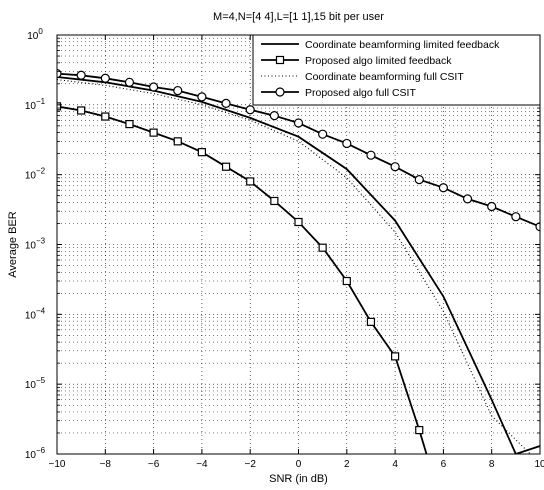  What do you see at coordinates (154, 464) in the screenshot?
I see `x-tick-label: −6` at bounding box center [154, 464].